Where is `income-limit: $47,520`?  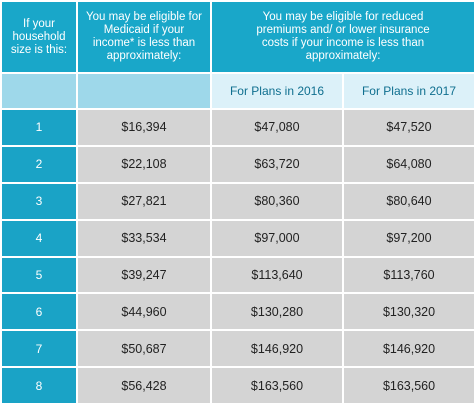
income-limit: $47,520 is located at coordinates (407, 127).